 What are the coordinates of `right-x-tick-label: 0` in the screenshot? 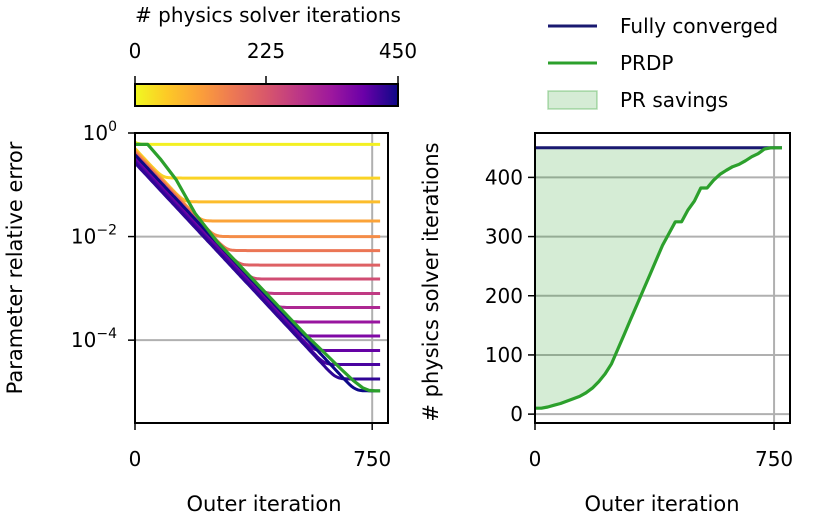 It's located at (535, 459).